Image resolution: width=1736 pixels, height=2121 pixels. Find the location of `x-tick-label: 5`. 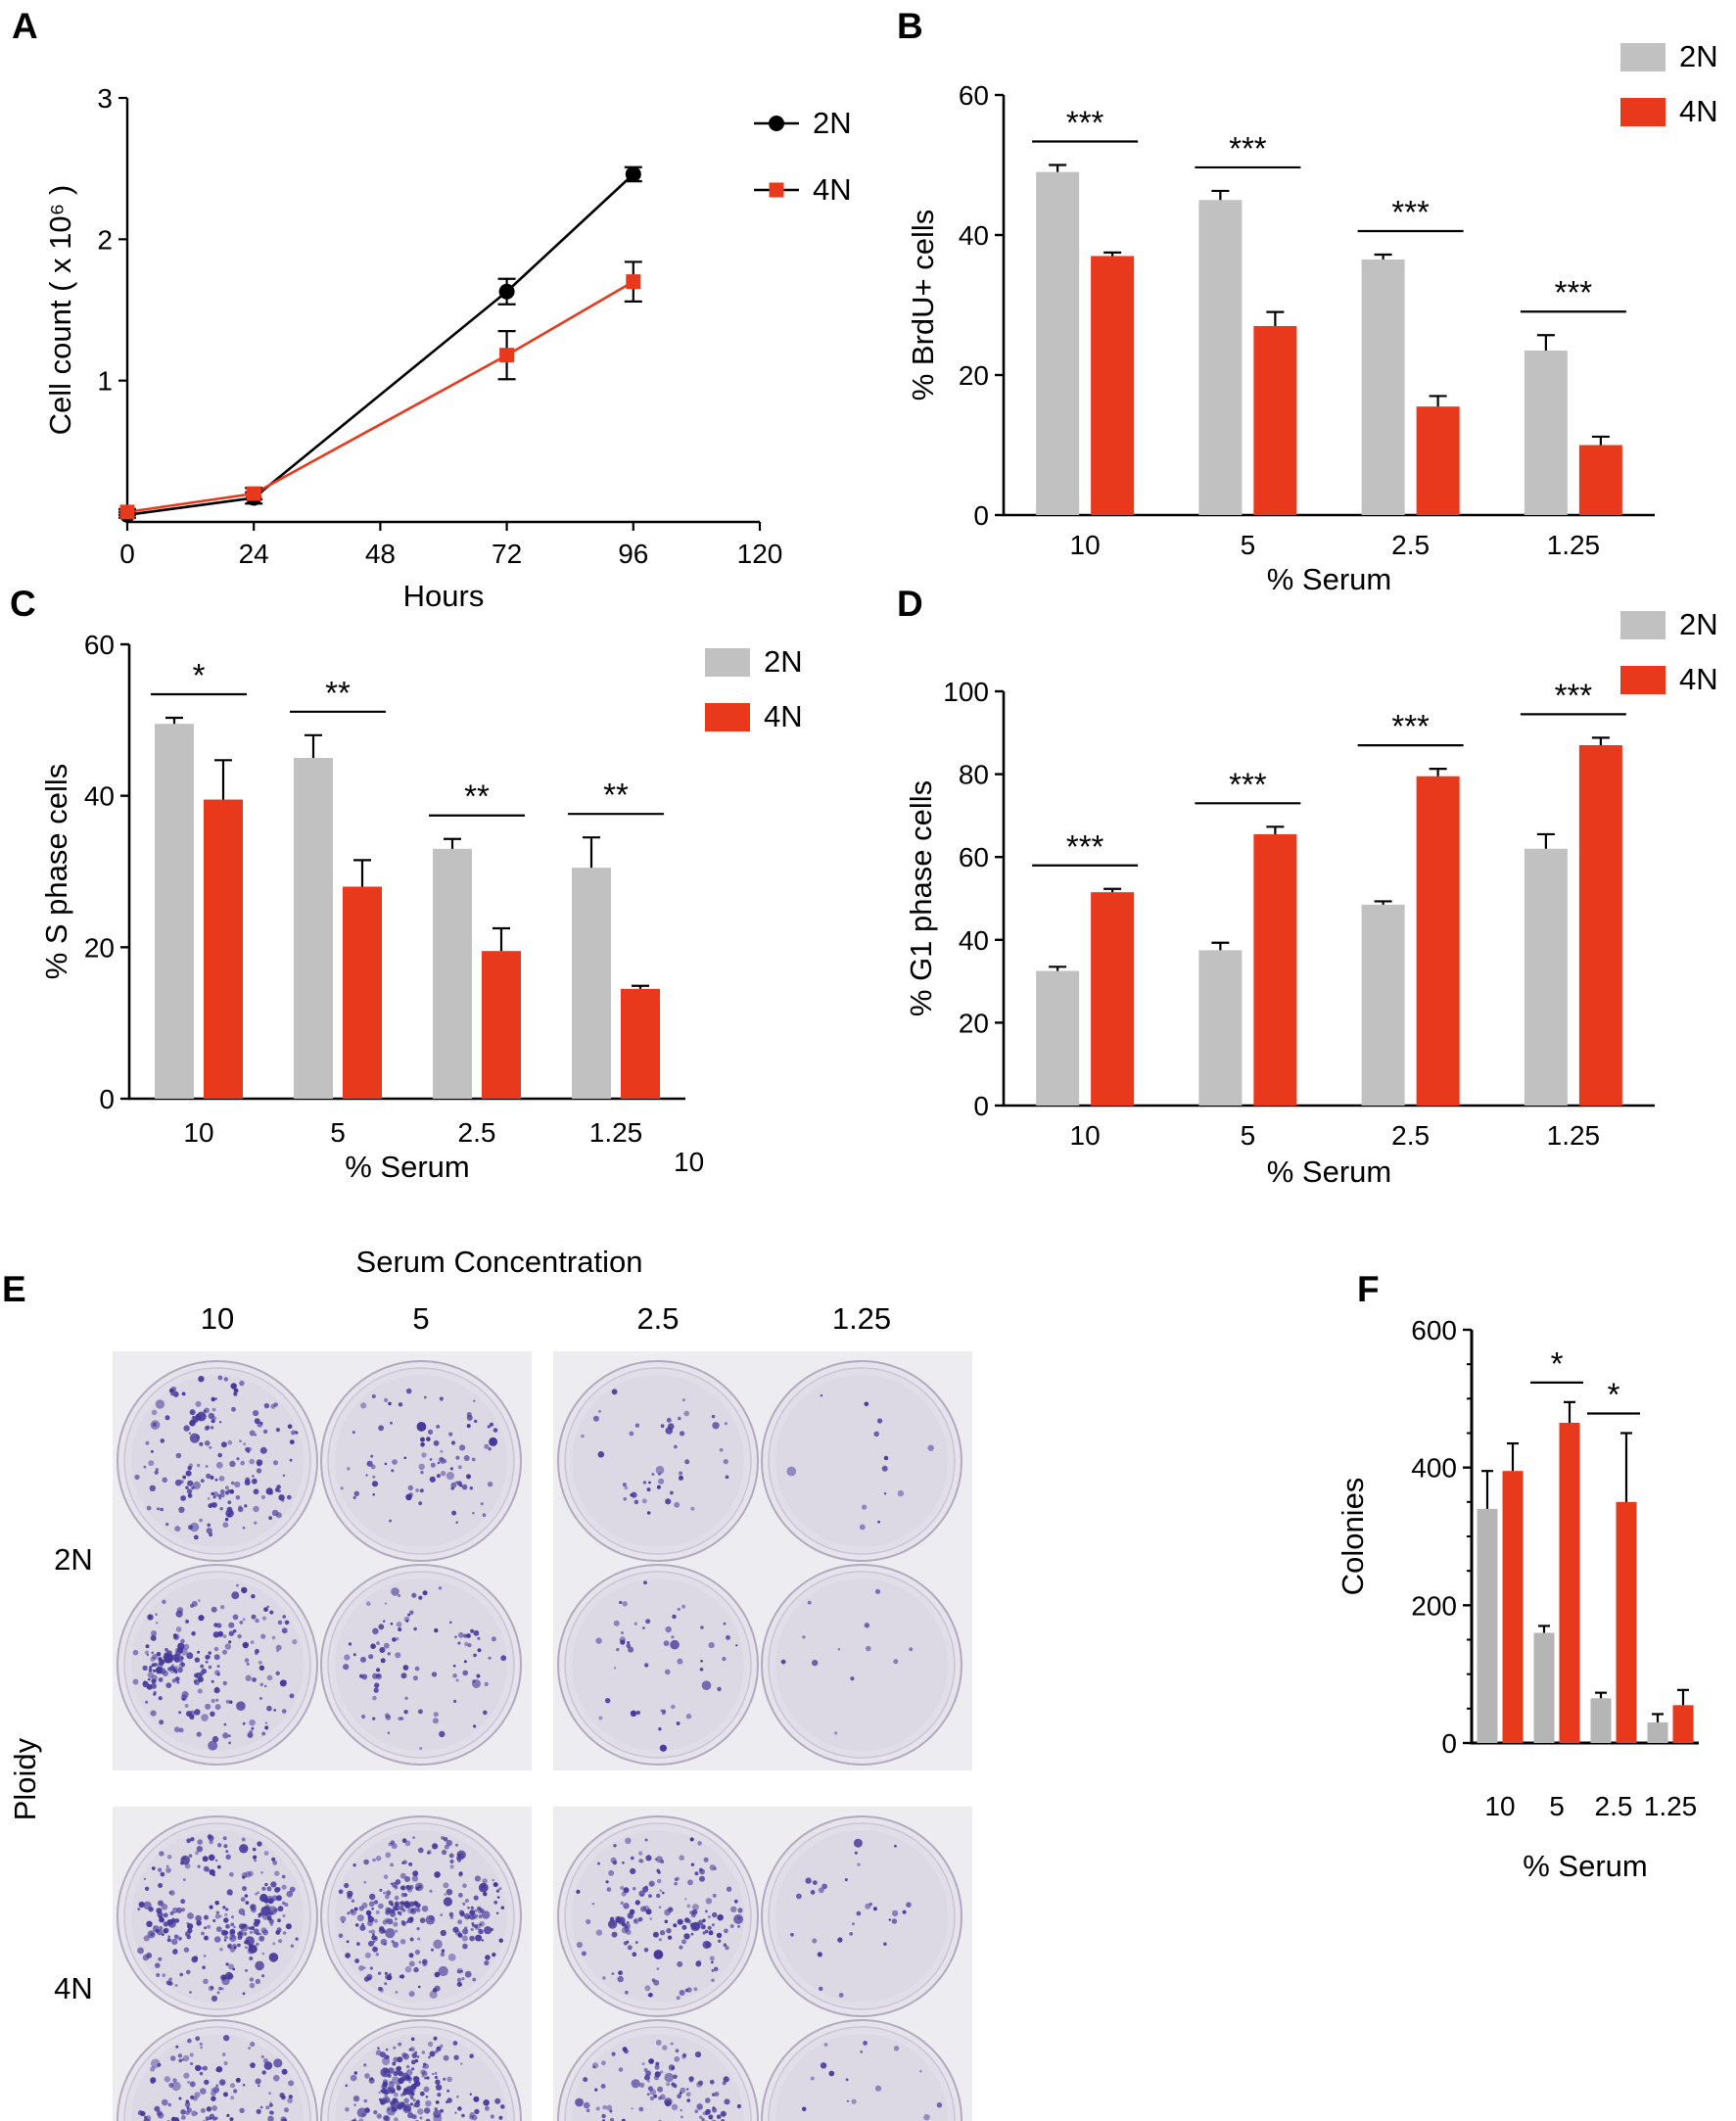

x-tick-label: 5 is located at coordinates (1248, 1135).